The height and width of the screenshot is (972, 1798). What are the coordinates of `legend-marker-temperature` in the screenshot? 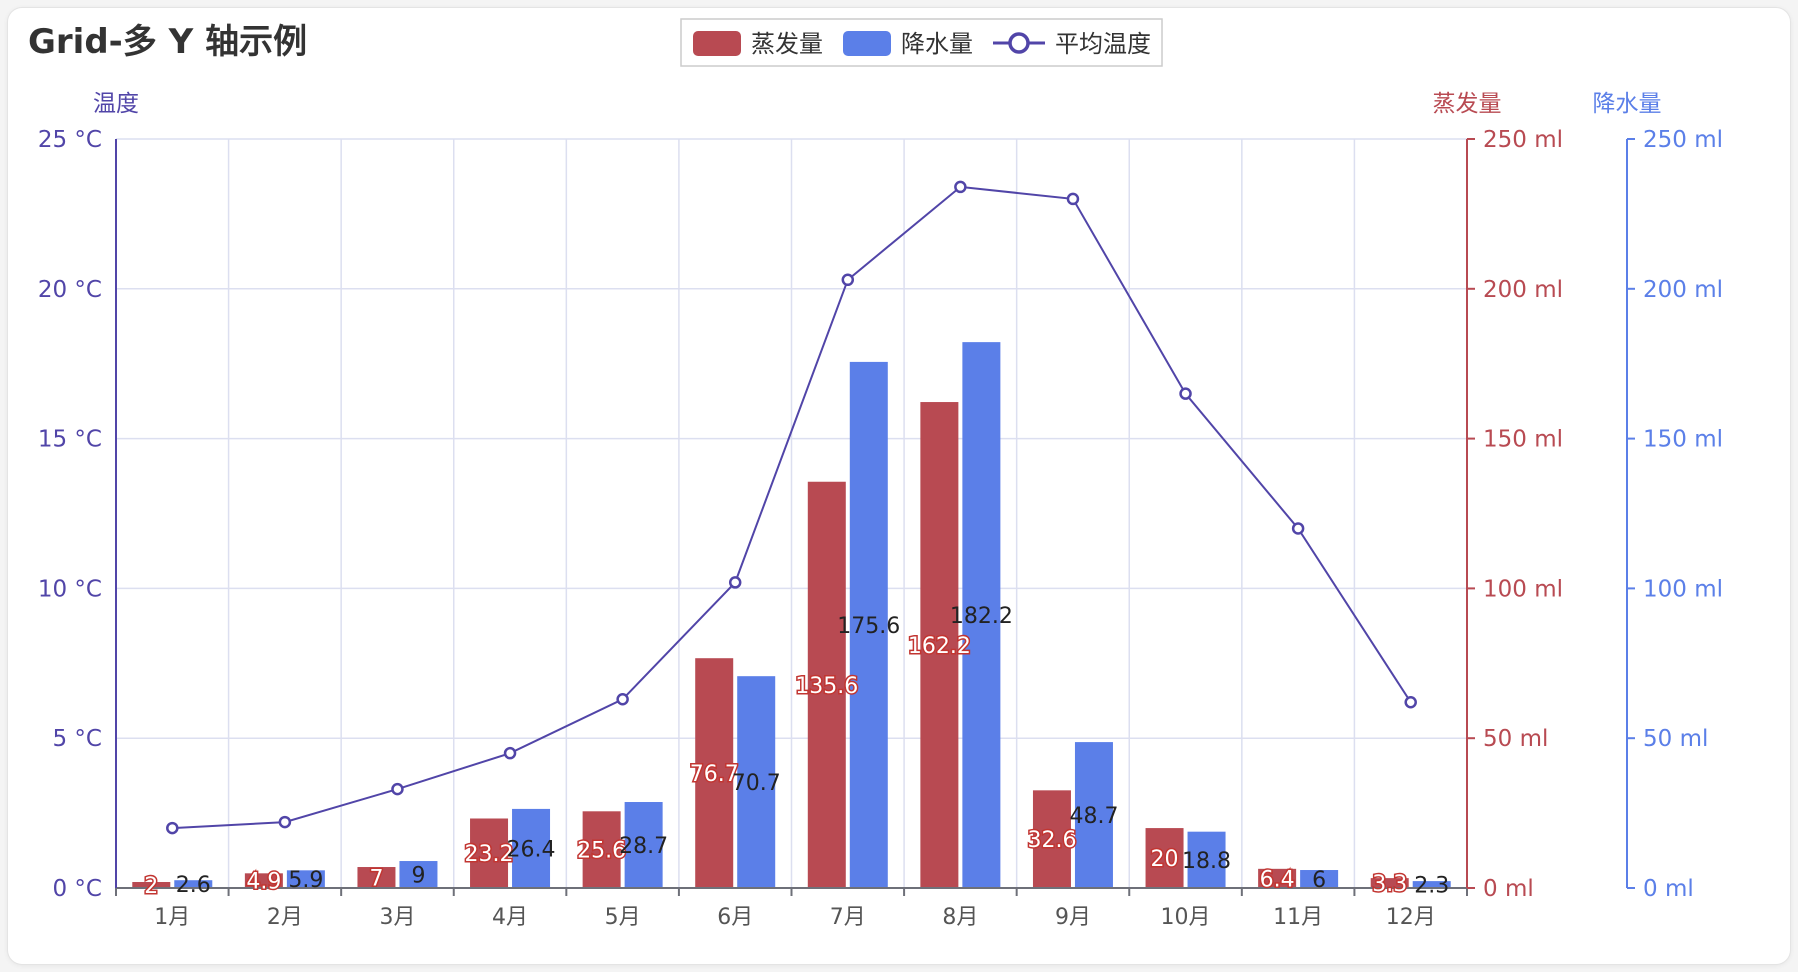 It's located at (1019, 43).